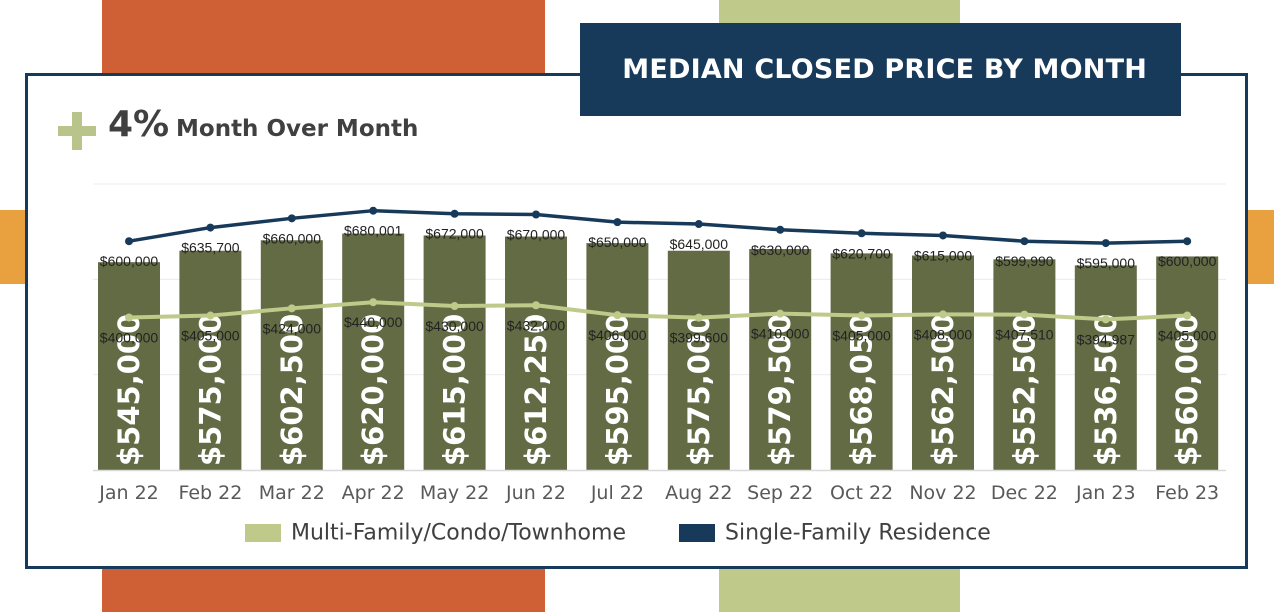  What do you see at coordinates (139, 124) in the screenshot?
I see `headline-percent: 4%` at bounding box center [139, 124].